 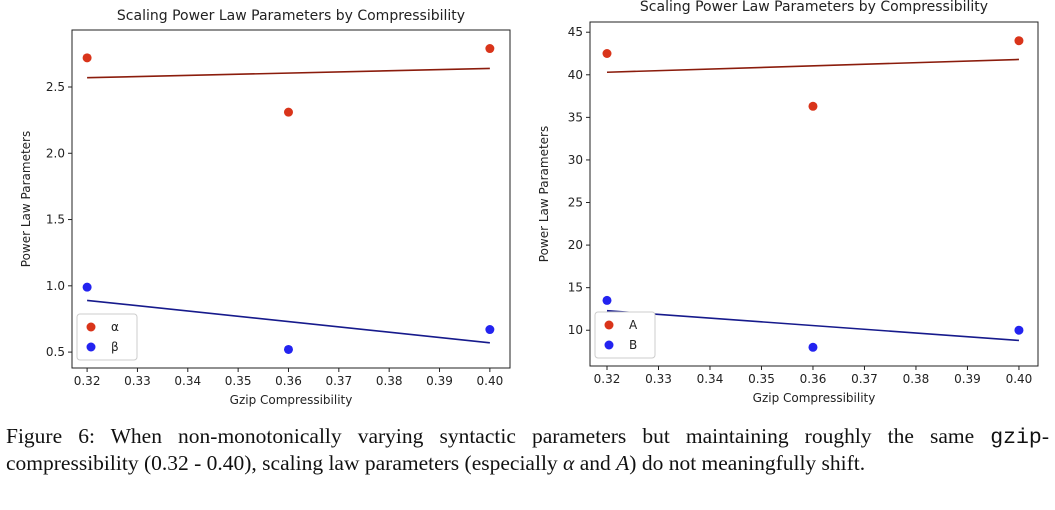 What do you see at coordinates (569, 463) in the screenshot?
I see `caption-math: α` at bounding box center [569, 463].